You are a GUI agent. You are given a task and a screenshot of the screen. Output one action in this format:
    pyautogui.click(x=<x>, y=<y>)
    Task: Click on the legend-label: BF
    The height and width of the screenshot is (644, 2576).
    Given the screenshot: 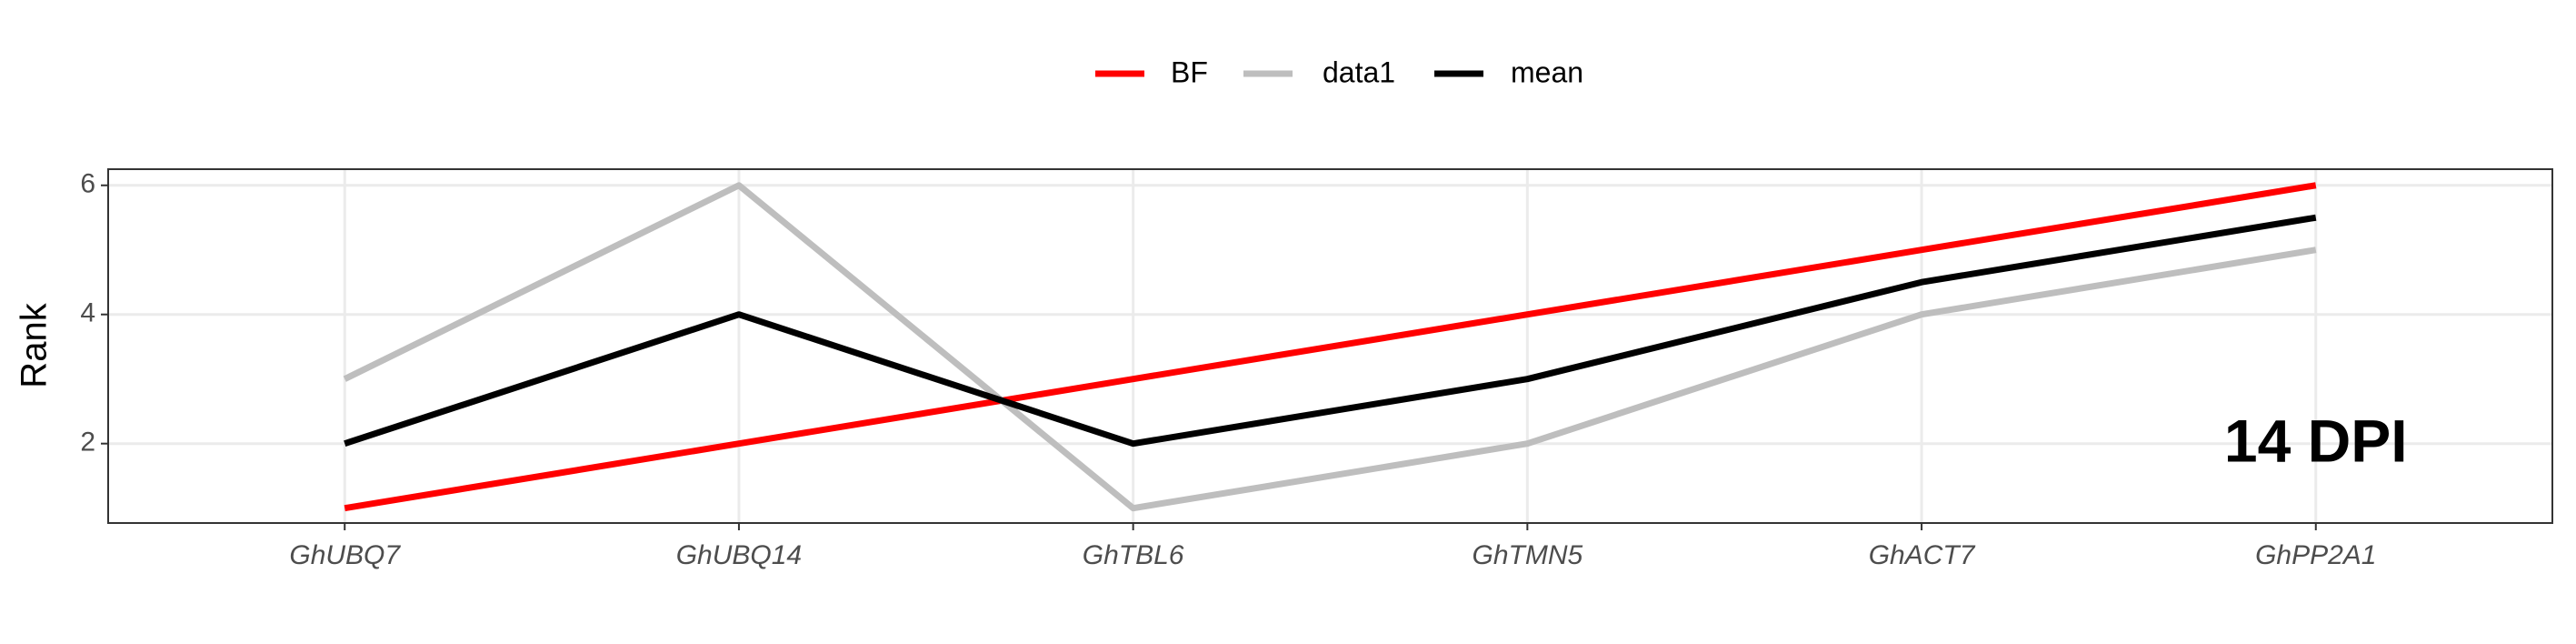 What is the action you would take?
    pyautogui.click(x=1189, y=71)
    